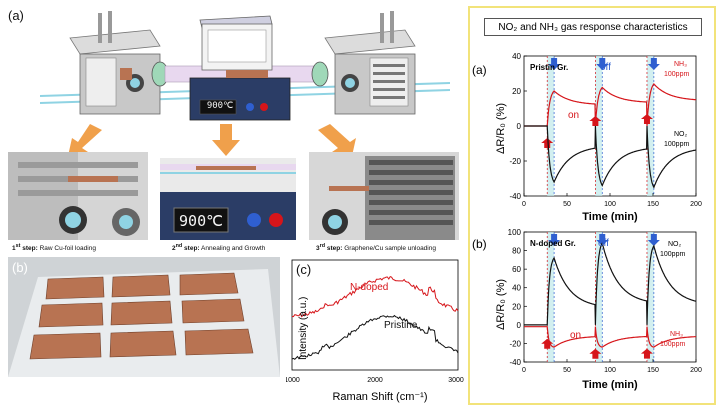  I want to click on step1-image, so click(78, 196).